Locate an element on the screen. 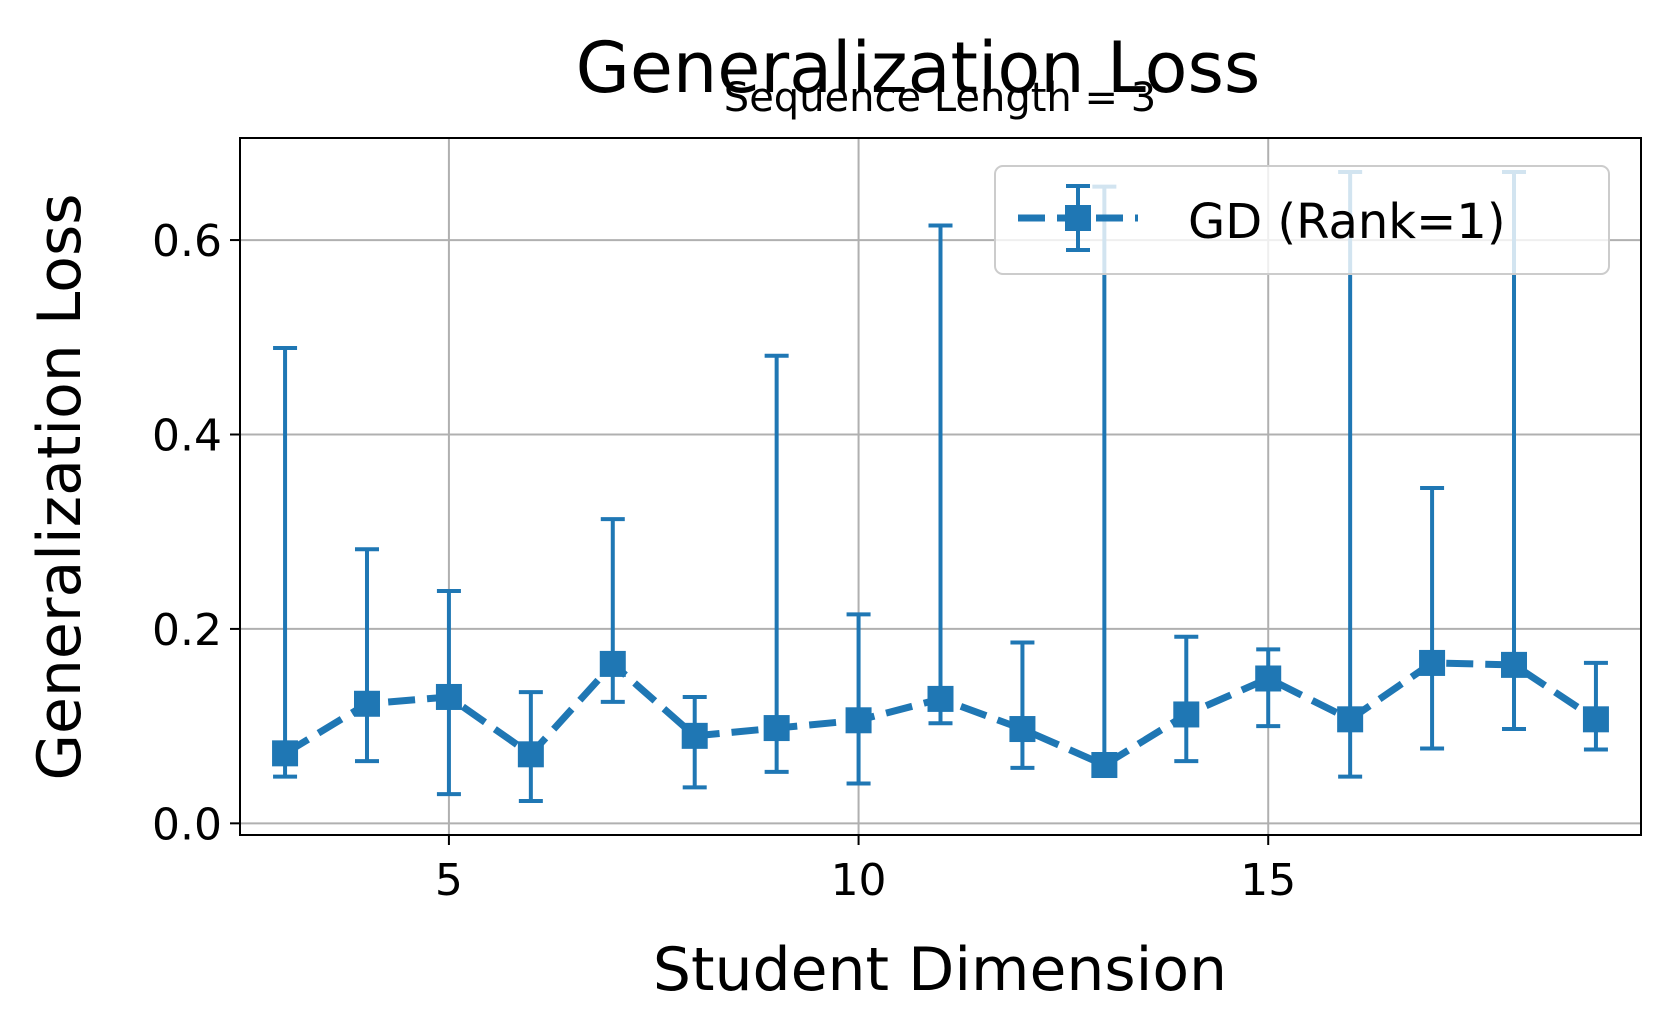 This screenshot has height=1036, width=1662. x-tick-layer: 5 10 15 is located at coordinates (865, 870).